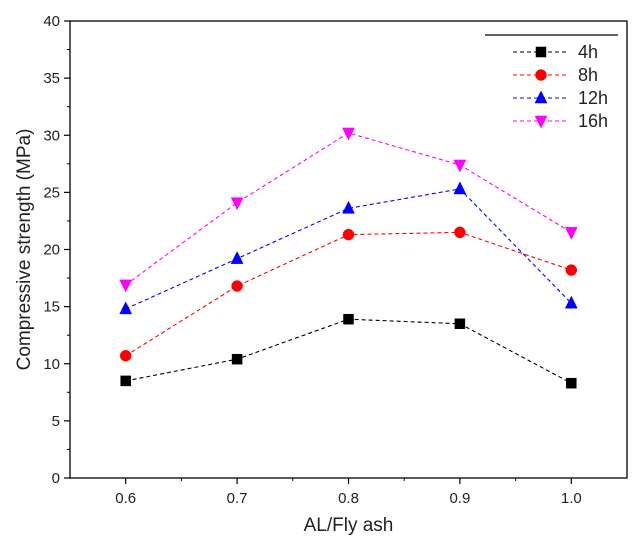 Image resolution: width=642 pixels, height=542 pixels. What do you see at coordinates (560, 121) in the screenshot?
I see `legend-item-16h: 16h` at bounding box center [560, 121].